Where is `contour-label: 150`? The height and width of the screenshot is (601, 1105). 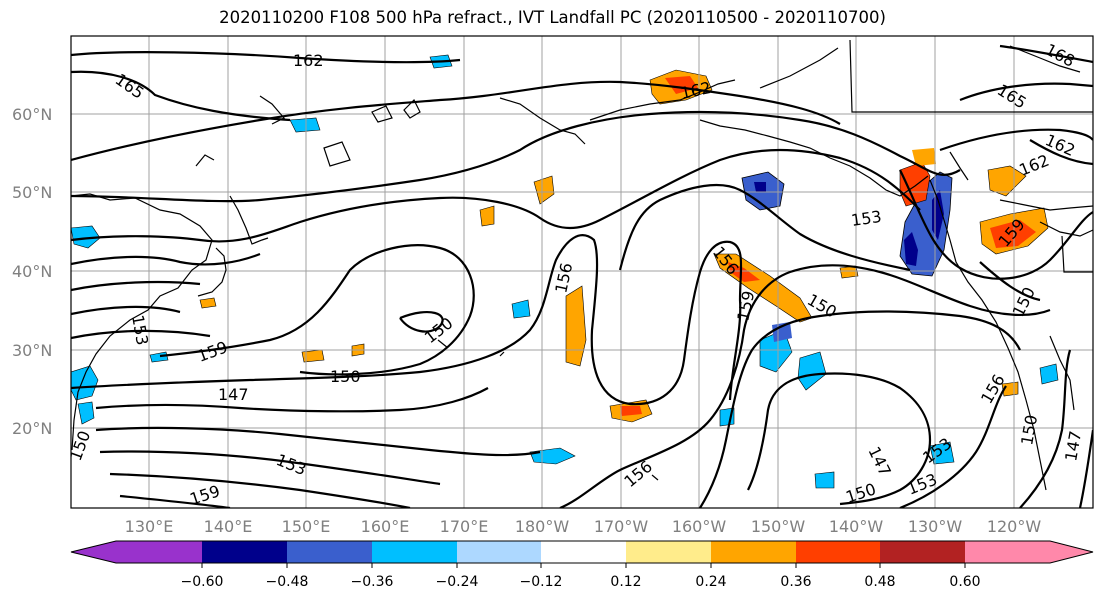
contour-label: 150 is located at coordinates (345, 376).